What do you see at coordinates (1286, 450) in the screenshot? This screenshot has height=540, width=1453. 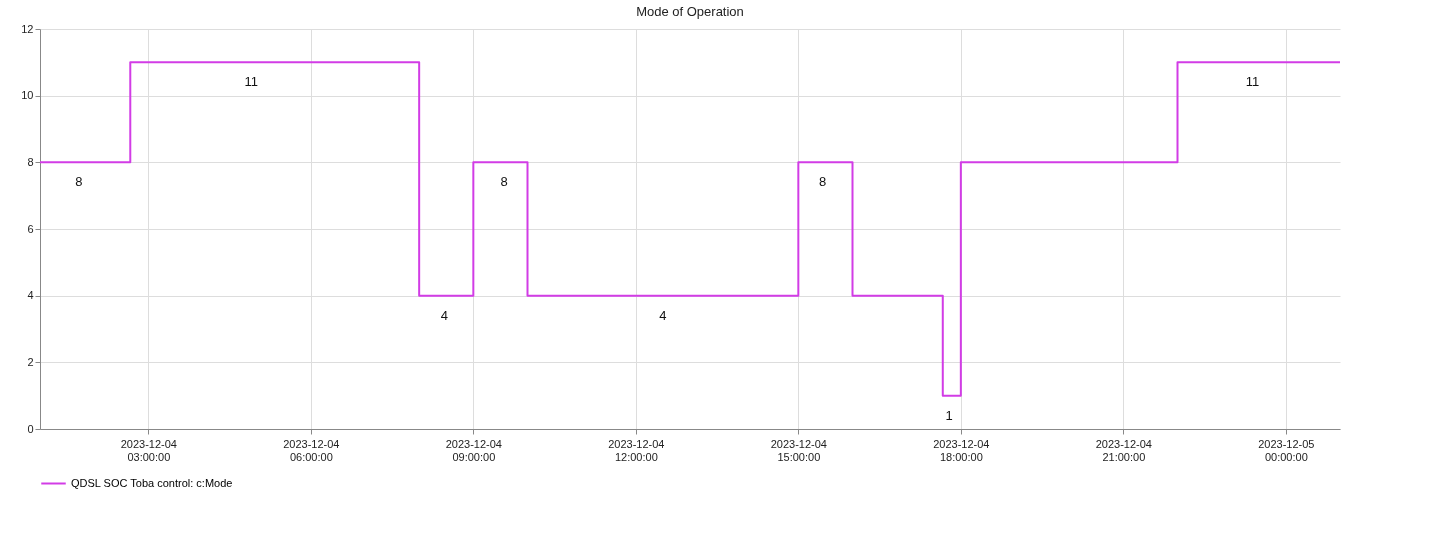 I see `x-tick-label: 2023-12-05 00:00:00` at bounding box center [1286, 450].